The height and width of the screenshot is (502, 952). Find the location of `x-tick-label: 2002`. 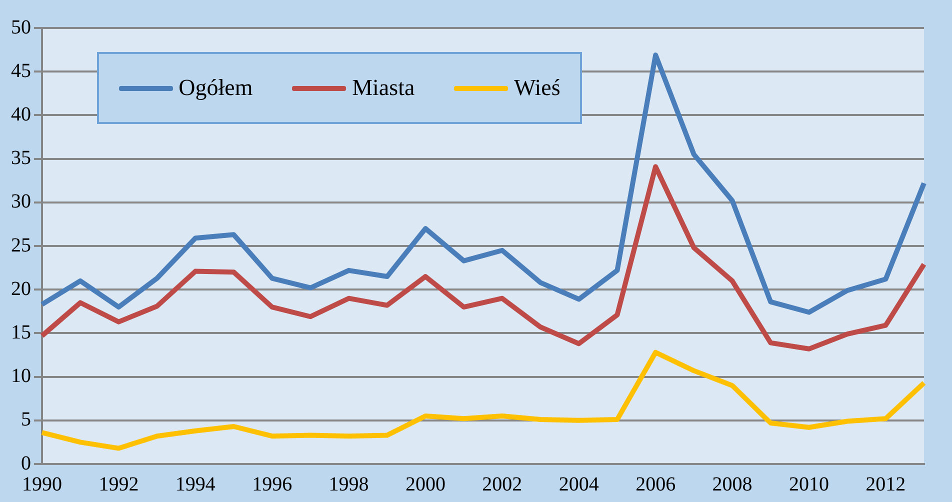

x-tick-label: 2002 is located at coordinates (502, 484).